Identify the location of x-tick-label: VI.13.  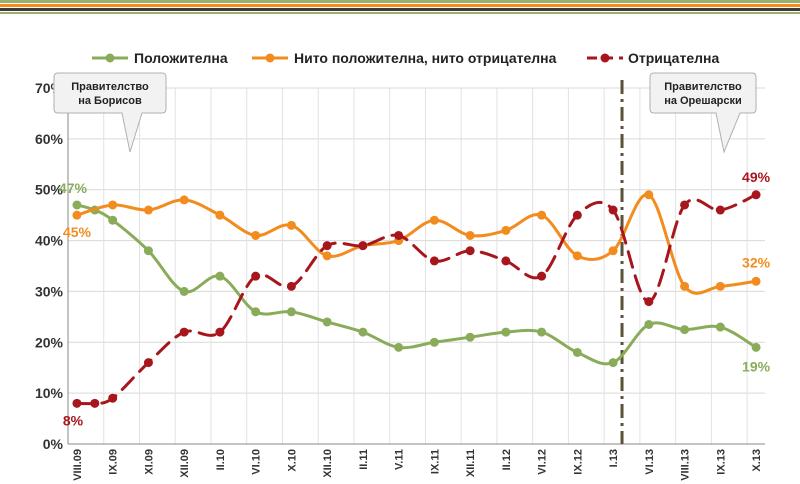
(650, 462).